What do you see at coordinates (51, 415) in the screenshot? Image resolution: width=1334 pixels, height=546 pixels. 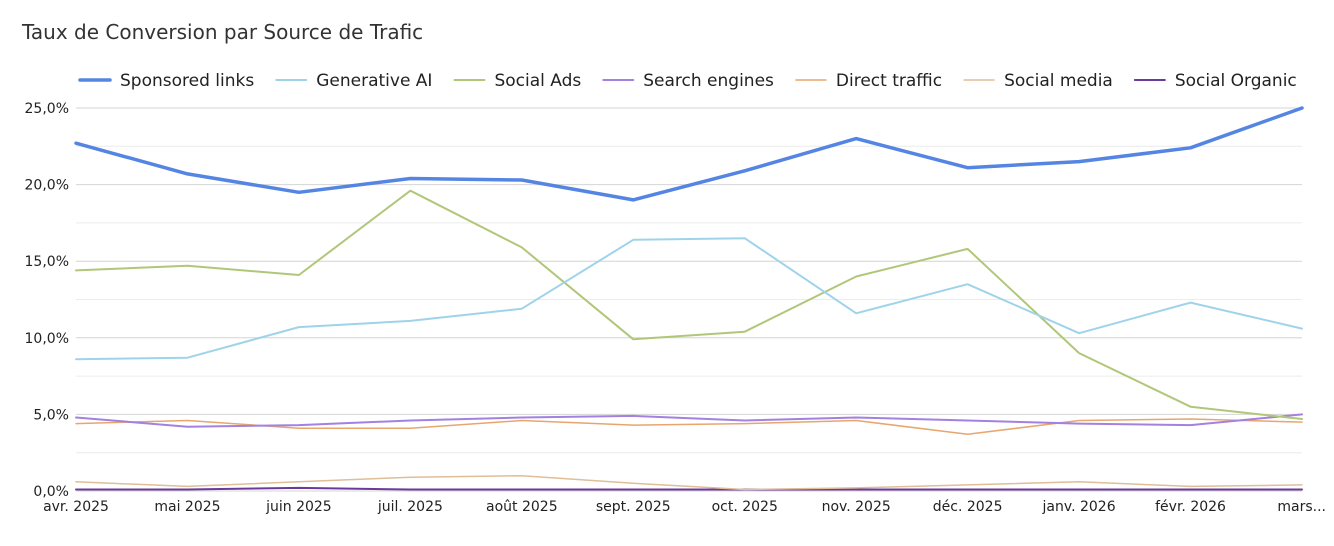 I see `y-tick-label: 5,0%` at bounding box center [51, 415].